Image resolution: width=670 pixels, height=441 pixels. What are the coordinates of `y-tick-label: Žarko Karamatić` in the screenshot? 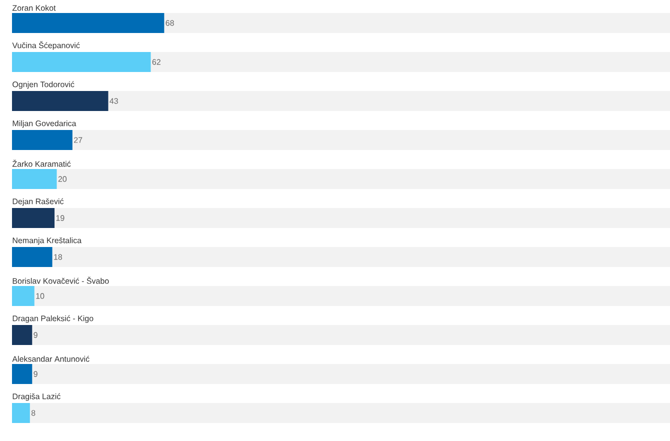 It's located at (41, 163).